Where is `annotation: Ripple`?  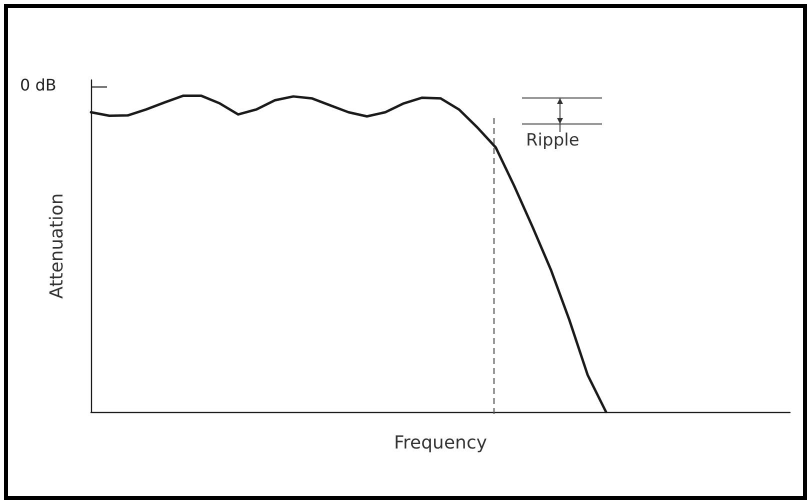 annotation: Ripple is located at coordinates (553, 140).